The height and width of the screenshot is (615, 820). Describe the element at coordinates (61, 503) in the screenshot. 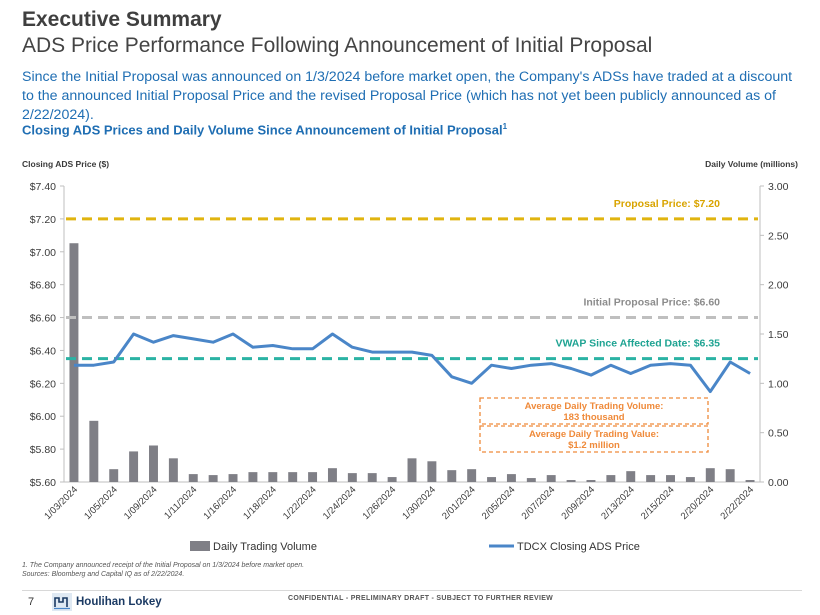

I see `x-tick-label: 1/03/2024` at that location.